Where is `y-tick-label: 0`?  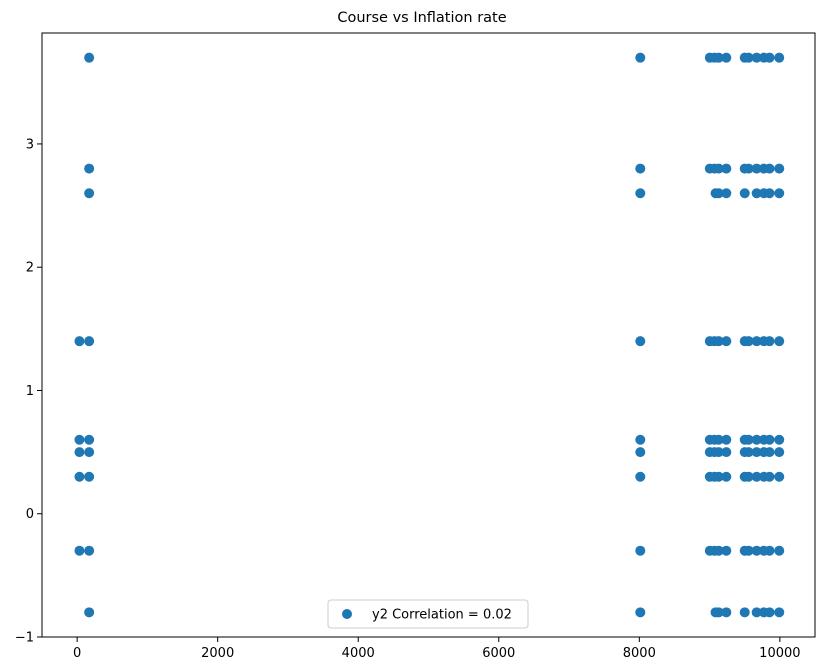
y-tick-label: 0 is located at coordinates (30, 514).